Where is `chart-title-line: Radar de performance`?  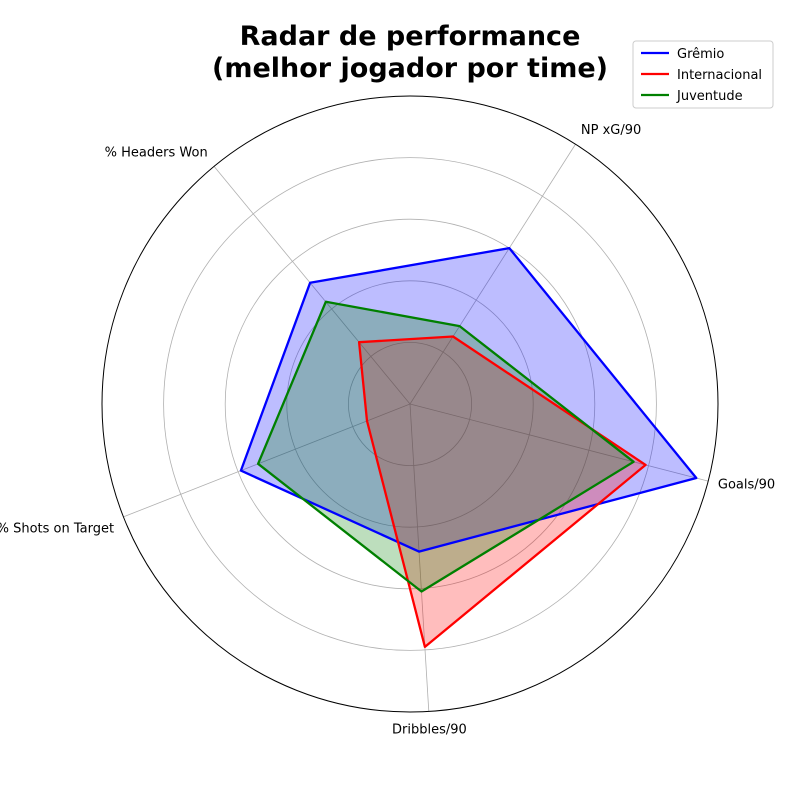 chart-title-line: Radar de performance is located at coordinates (410, 36).